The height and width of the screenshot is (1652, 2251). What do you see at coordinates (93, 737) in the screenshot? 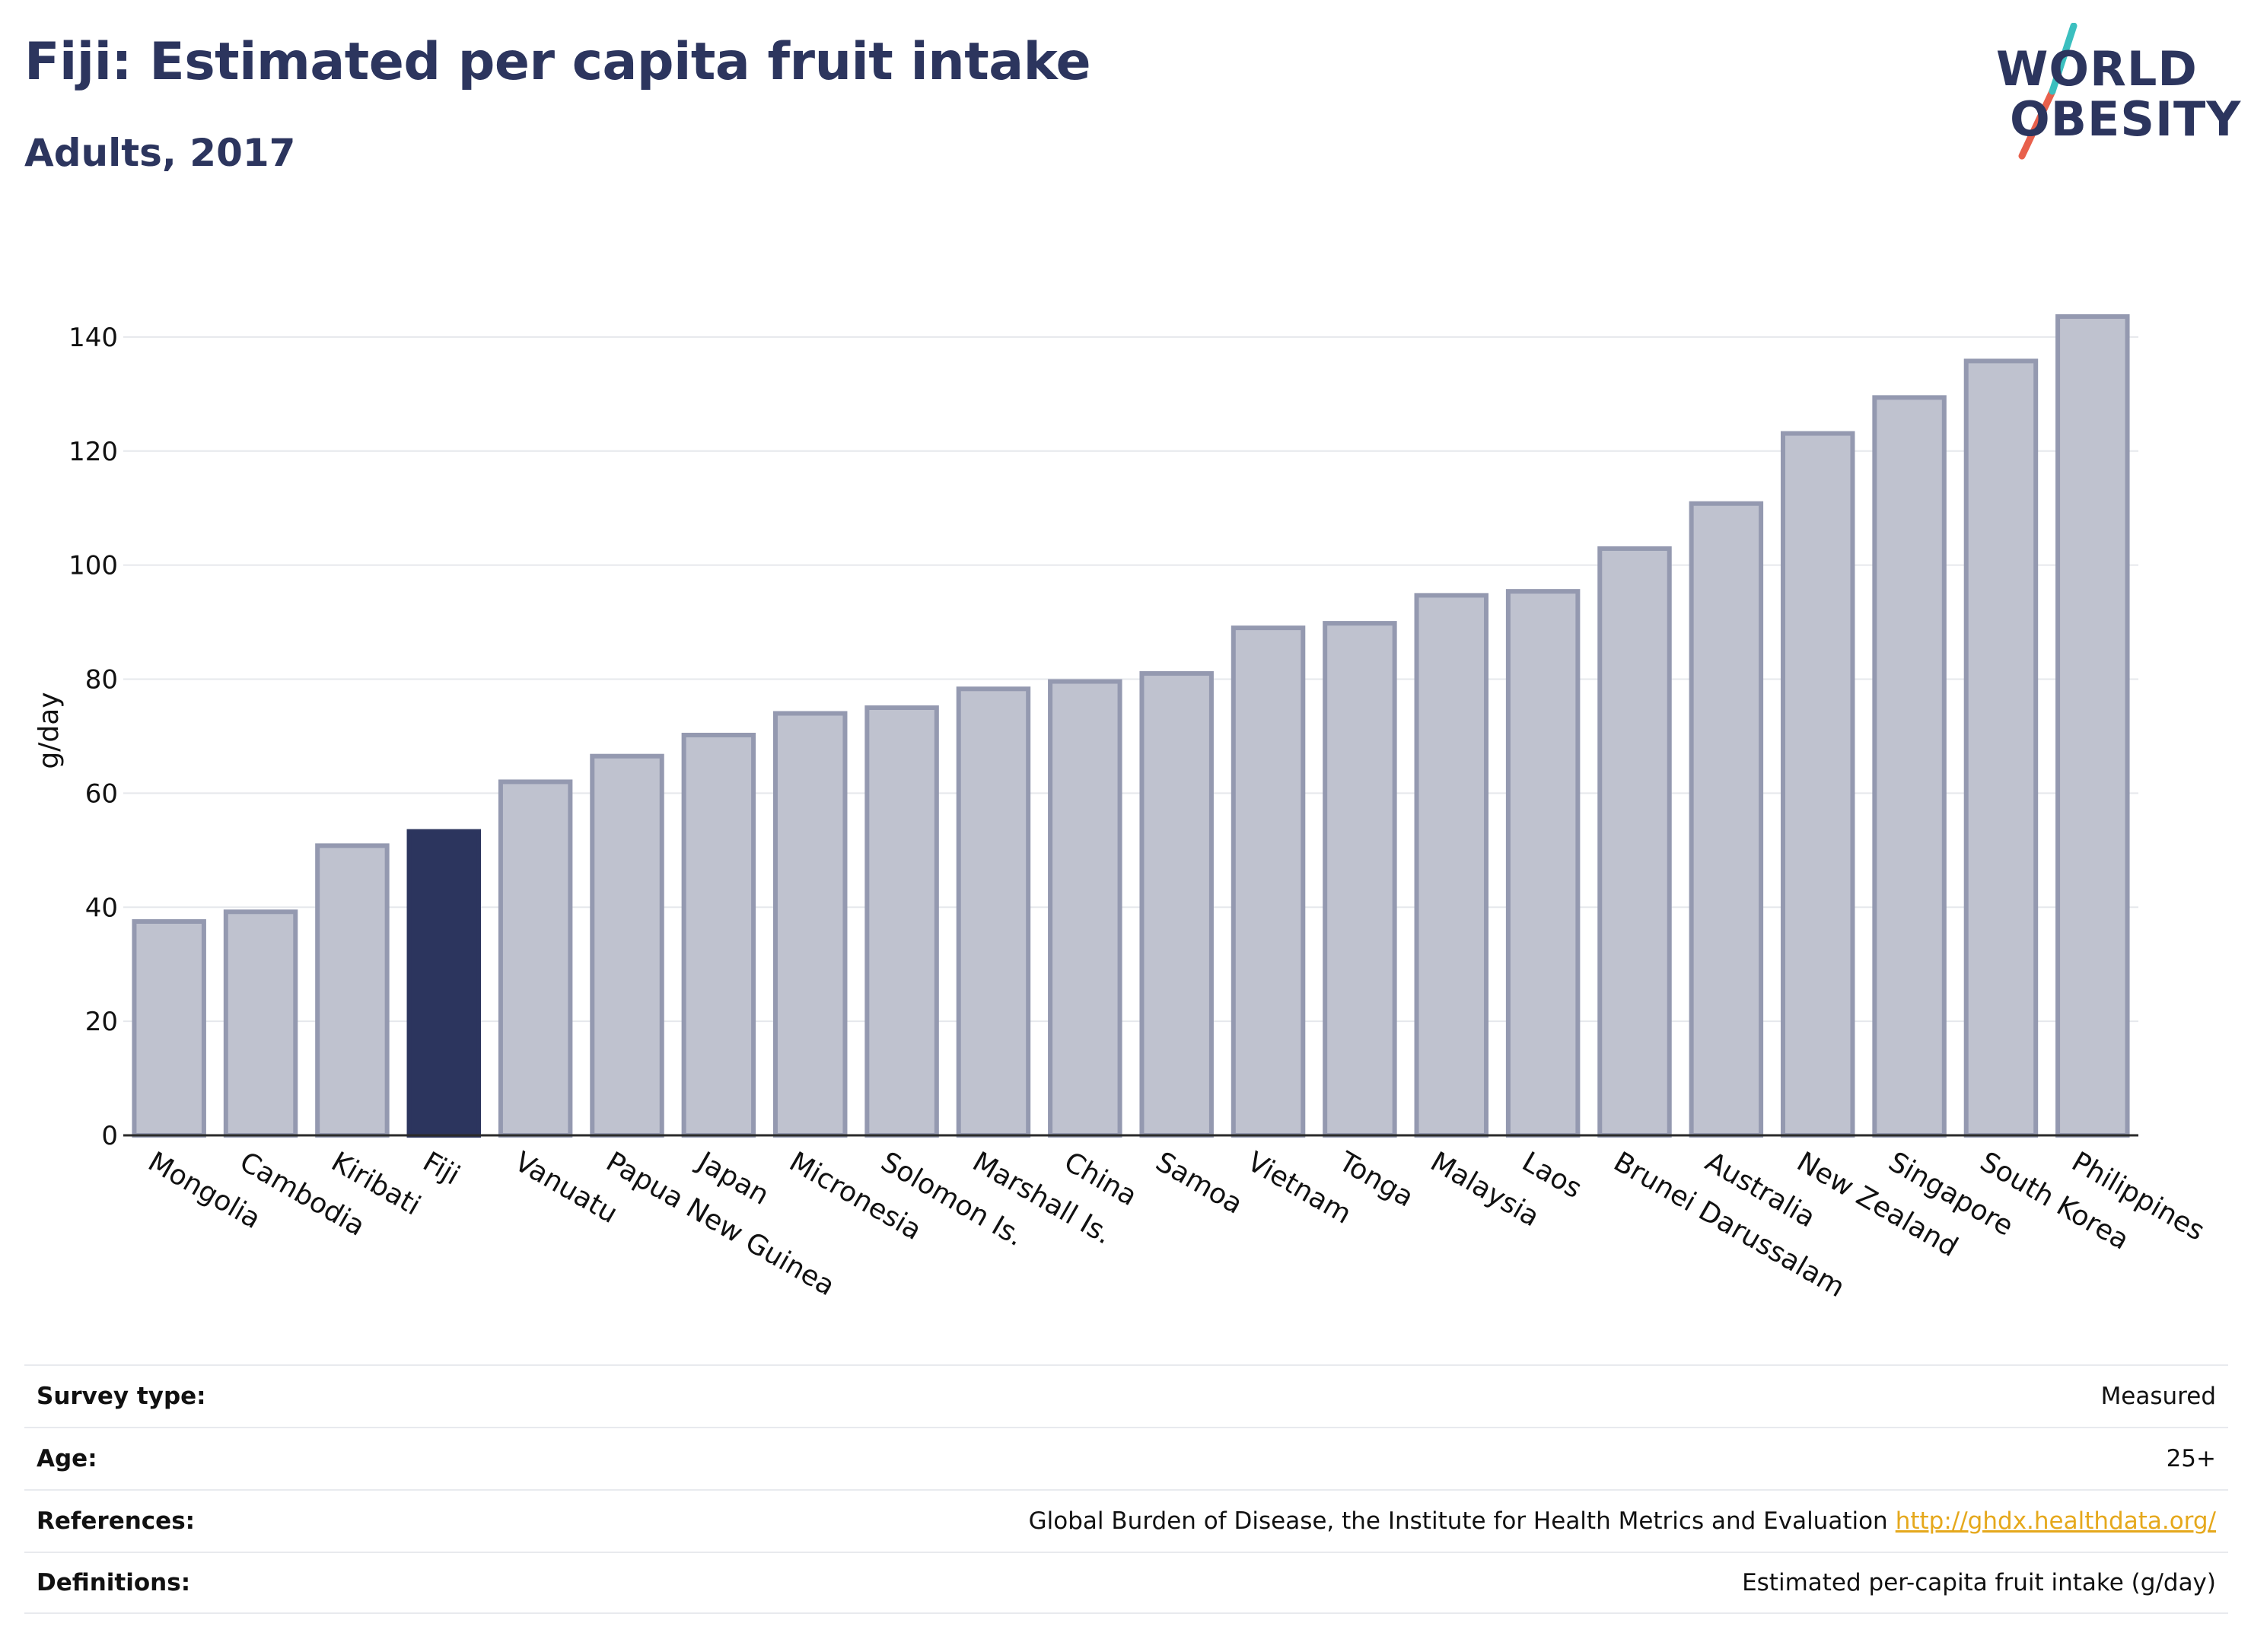
I see `y-axis-ticks: 0 20 40 60 80 100 120 140` at bounding box center [93, 737].